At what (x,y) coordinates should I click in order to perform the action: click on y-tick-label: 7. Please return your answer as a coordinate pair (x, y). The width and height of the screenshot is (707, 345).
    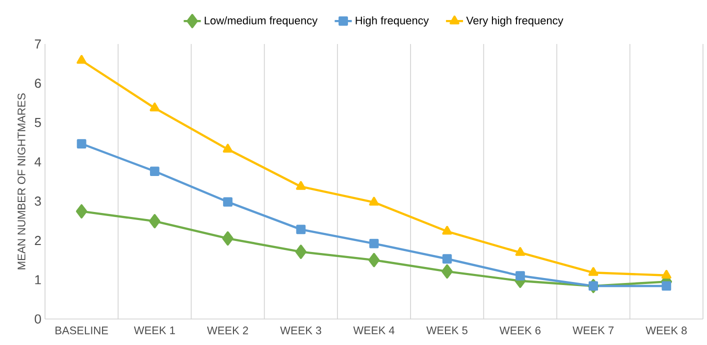
    Looking at the image, I should click on (37, 44).